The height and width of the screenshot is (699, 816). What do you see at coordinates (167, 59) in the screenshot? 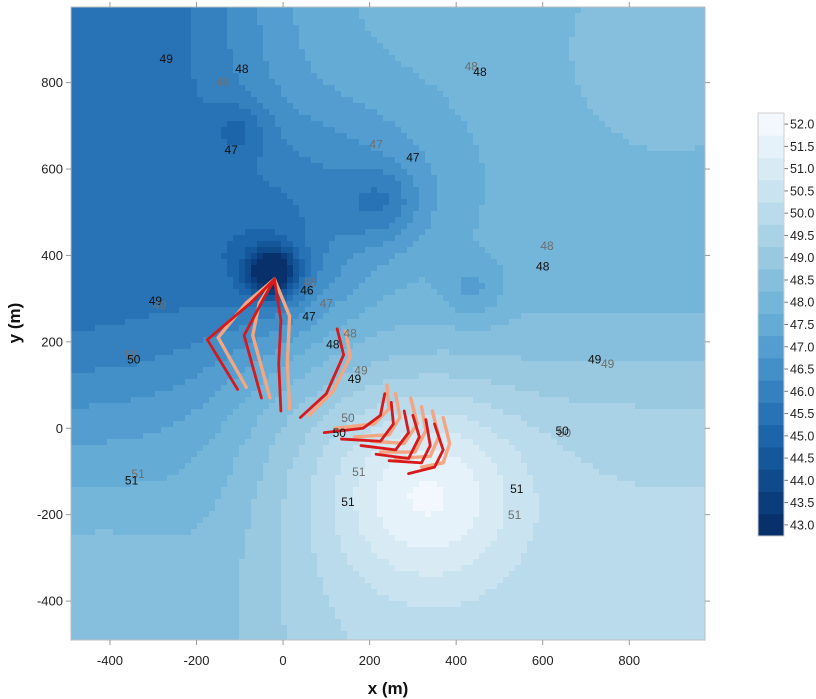
I see `contour-label-0: 49` at bounding box center [167, 59].